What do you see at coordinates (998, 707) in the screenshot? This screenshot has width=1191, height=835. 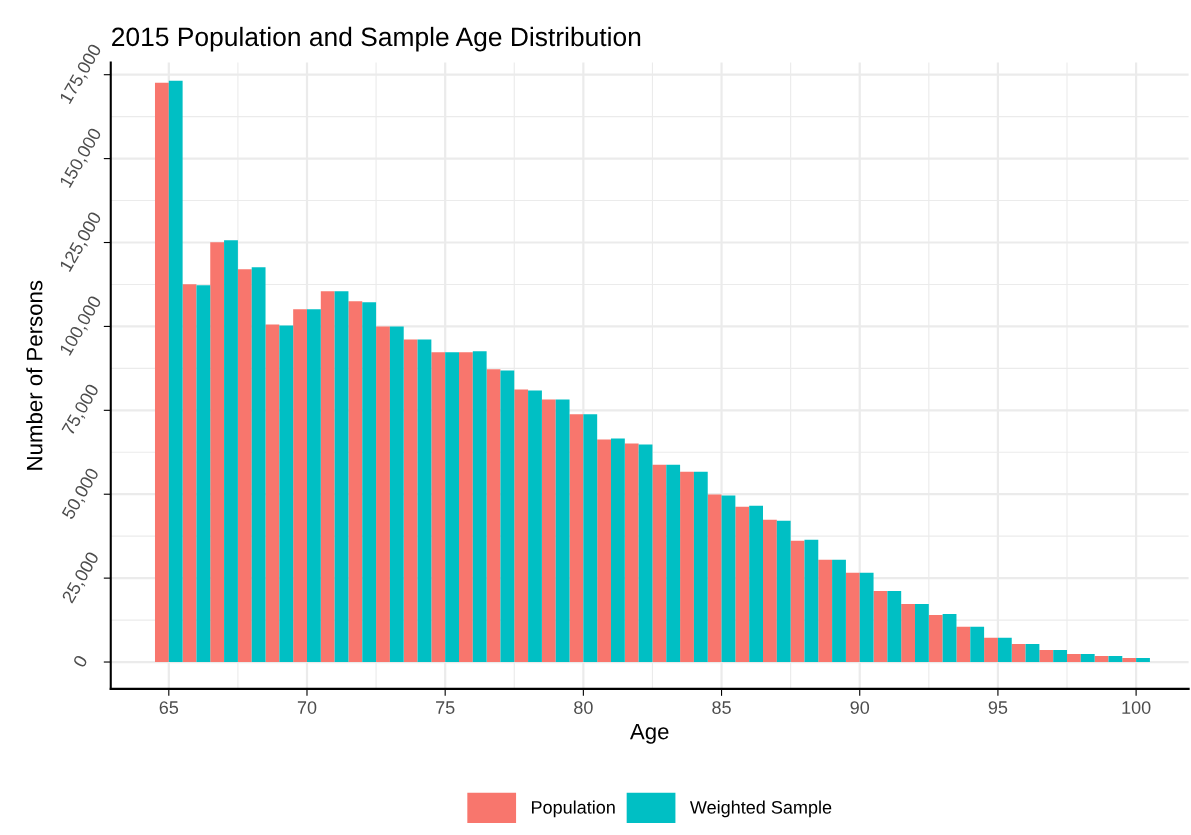 I see `x-tick-label: 95` at bounding box center [998, 707].